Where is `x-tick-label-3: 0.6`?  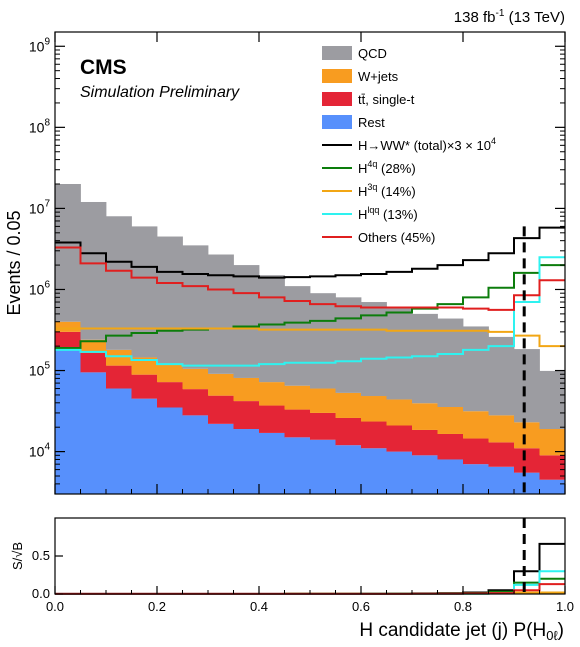 x-tick-label-3: 0.6 is located at coordinates (361, 606).